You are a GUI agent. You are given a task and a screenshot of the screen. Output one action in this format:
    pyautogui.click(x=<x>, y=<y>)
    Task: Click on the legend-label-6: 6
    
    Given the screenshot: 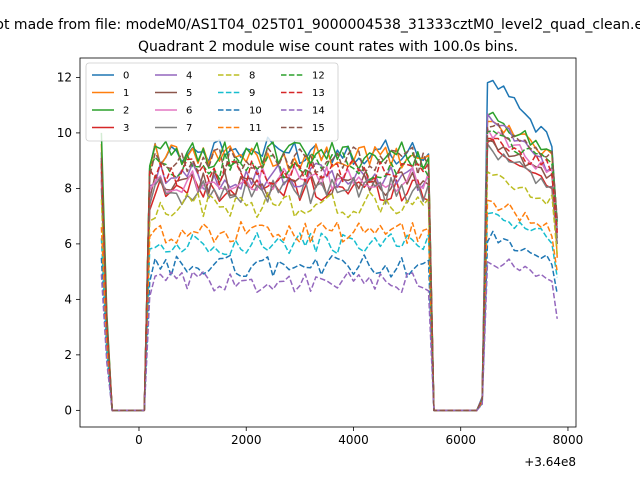 What is the action you would take?
    pyautogui.click(x=189, y=111)
    